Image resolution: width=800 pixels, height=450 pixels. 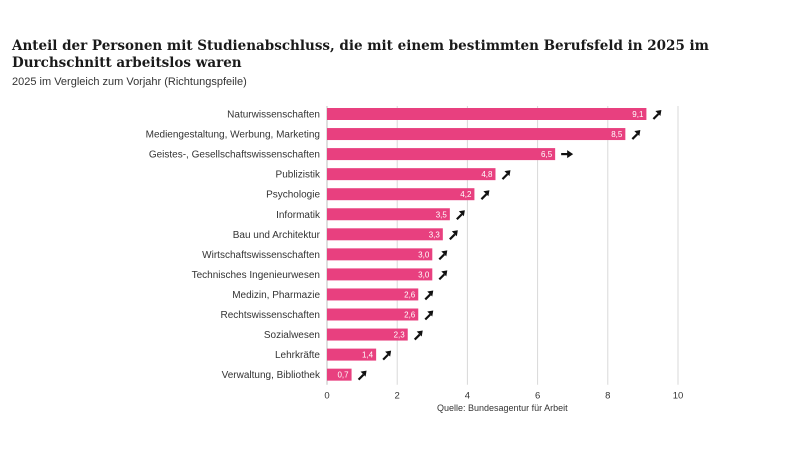 I want to click on data-label: 3,5, so click(x=442, y=214).